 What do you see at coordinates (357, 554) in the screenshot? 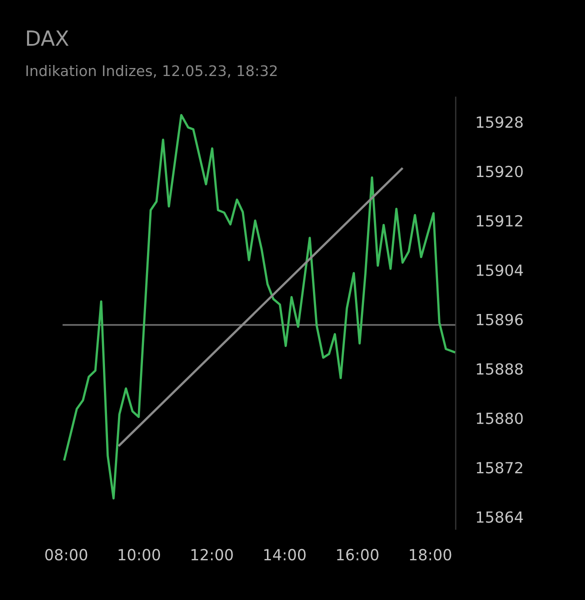
I see `x-tick-label: 16:00` at bounding box center [357, 554].